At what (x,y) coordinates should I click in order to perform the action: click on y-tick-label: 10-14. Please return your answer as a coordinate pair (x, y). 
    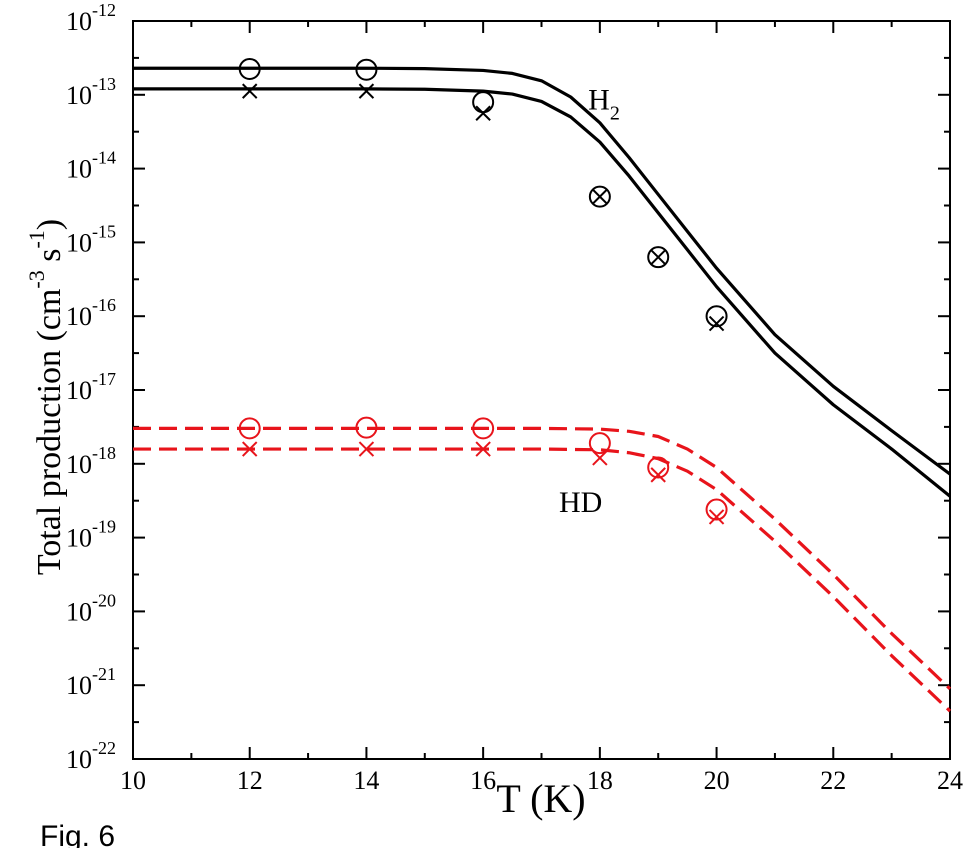
    Looking at the image, I should click on (91, 166).